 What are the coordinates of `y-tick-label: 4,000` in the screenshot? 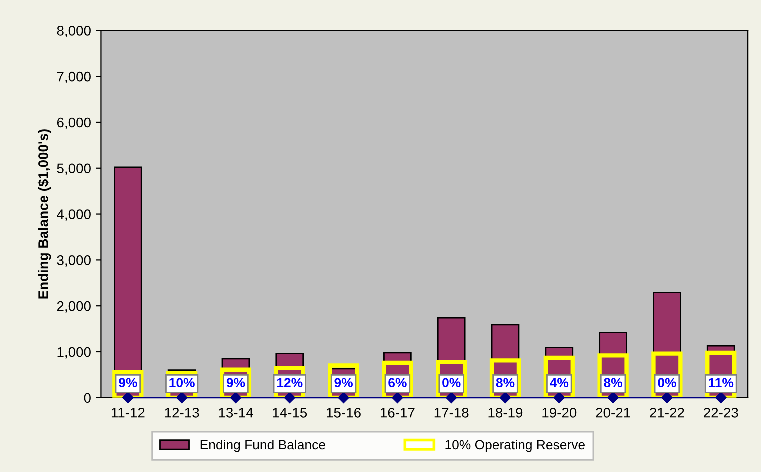 It's located at (74, 216).